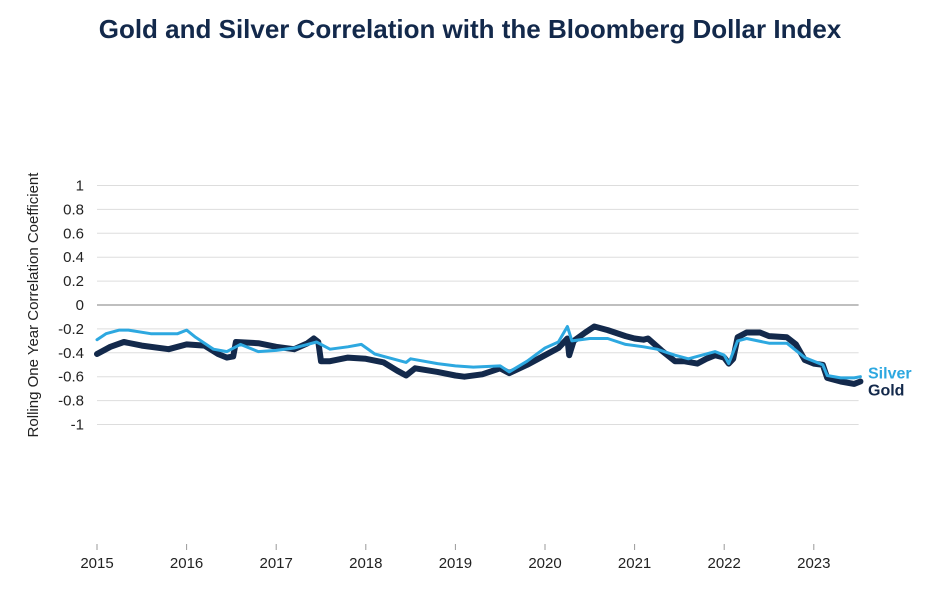 The width and height of the screenshot is (940, 600). I want to click on y-axis-label: Rolling One Year Correlation Coefficient, so click(33, 305).